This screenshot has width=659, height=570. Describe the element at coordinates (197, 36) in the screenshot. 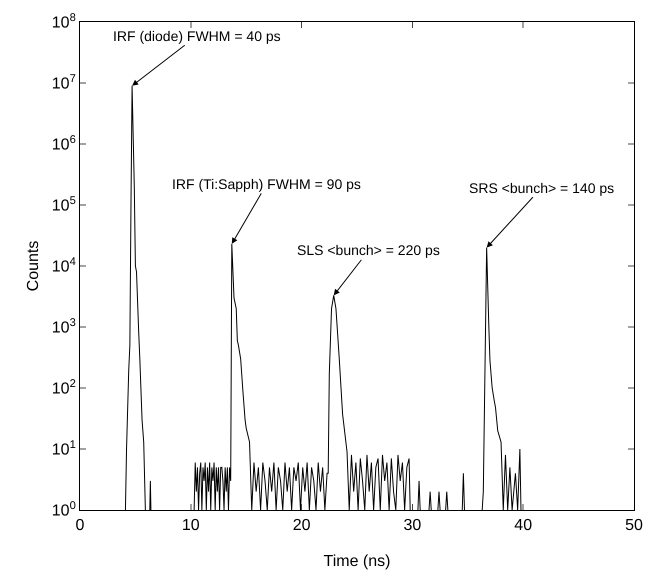

I see `annotation: IRF (diode) FWHM = 40 ps` at that location.